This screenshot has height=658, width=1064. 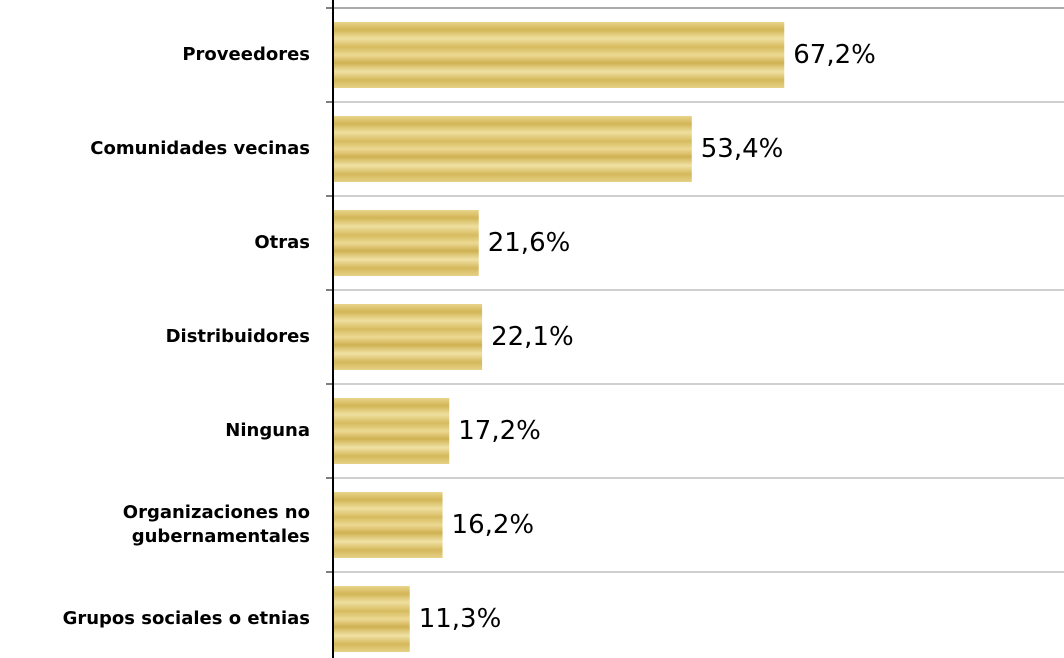 I want to click on value-label: 21,6%, so click(x=529, y=243).